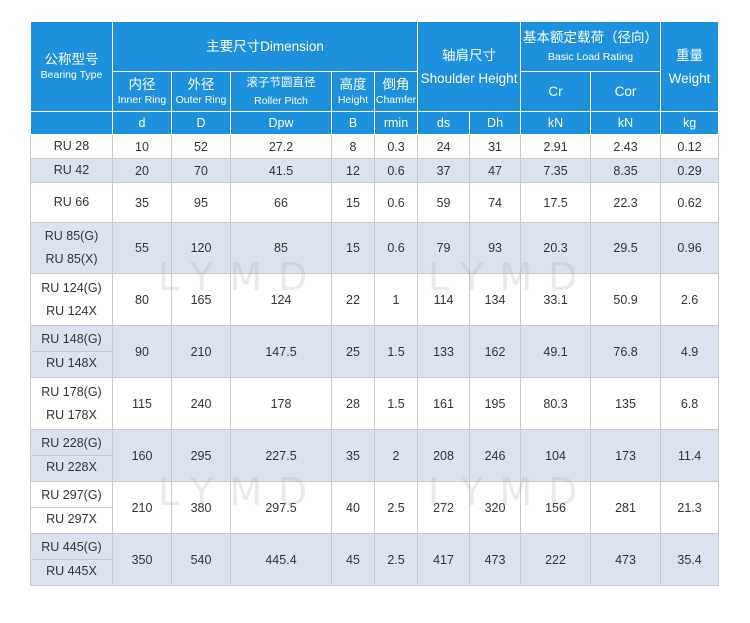  What do you see at coordinates (281, 299) in the screenshot?
I see `cell-dpw: 124` at bounding box center [281, 299].